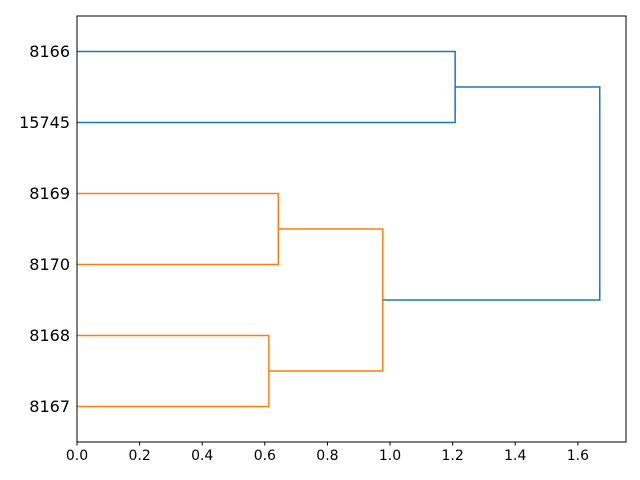 The width and height of the screenshot is (640, 480). I want to click on leaf-label: 15745, so click(44, 122).